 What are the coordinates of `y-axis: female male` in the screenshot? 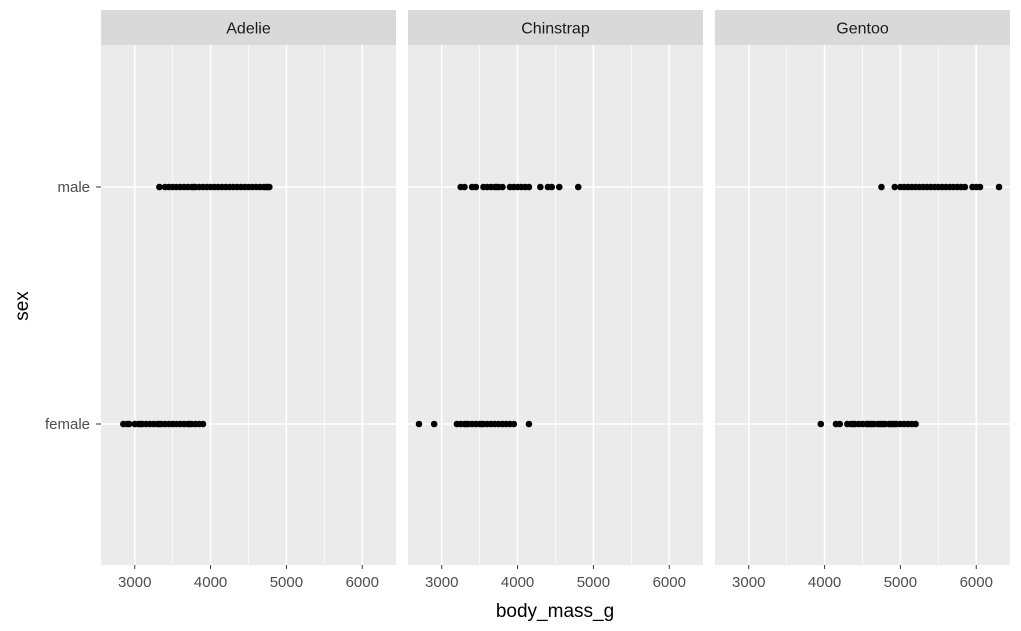 It's located at (73, 306).